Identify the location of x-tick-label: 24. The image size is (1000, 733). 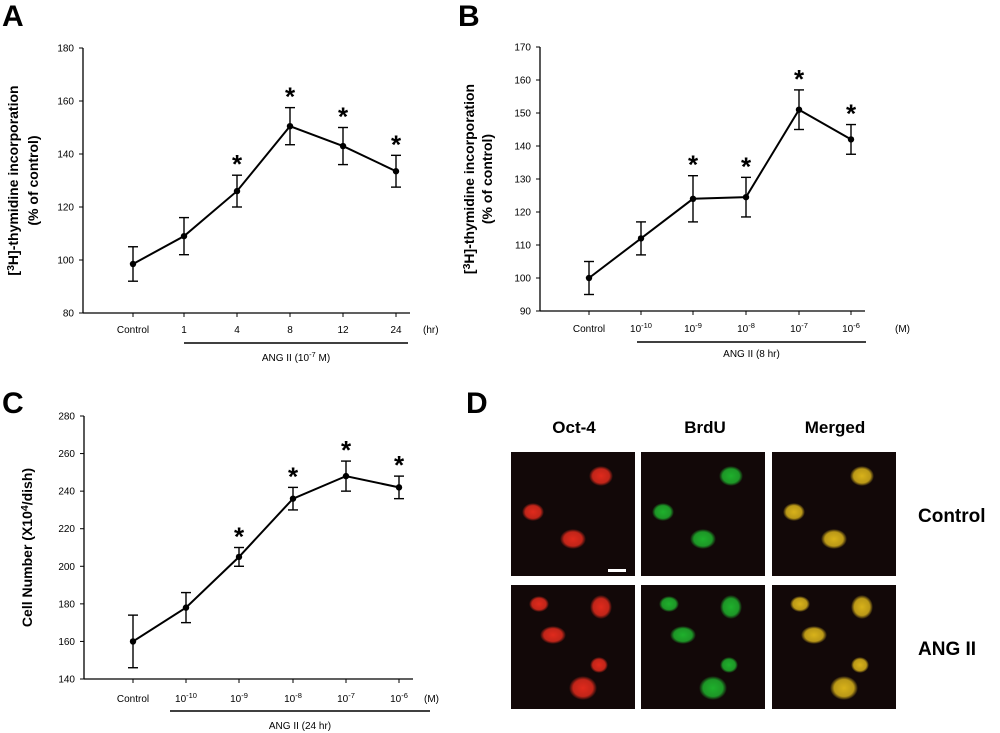
(396, 330).